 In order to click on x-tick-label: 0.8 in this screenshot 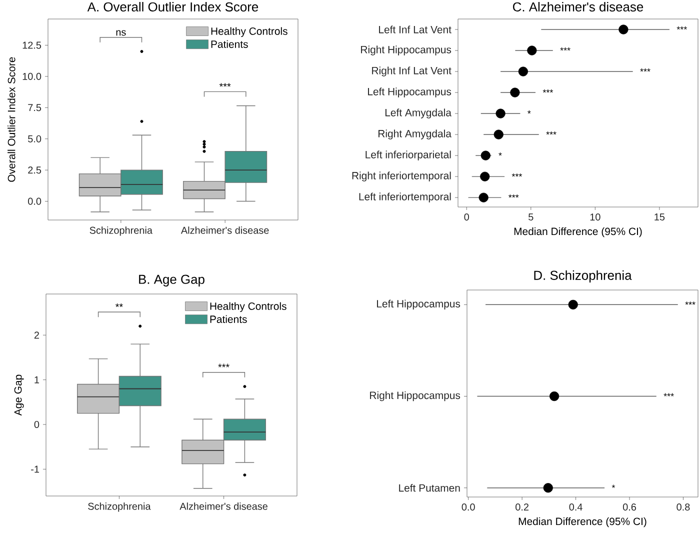, I will do `click(683, 507)`.